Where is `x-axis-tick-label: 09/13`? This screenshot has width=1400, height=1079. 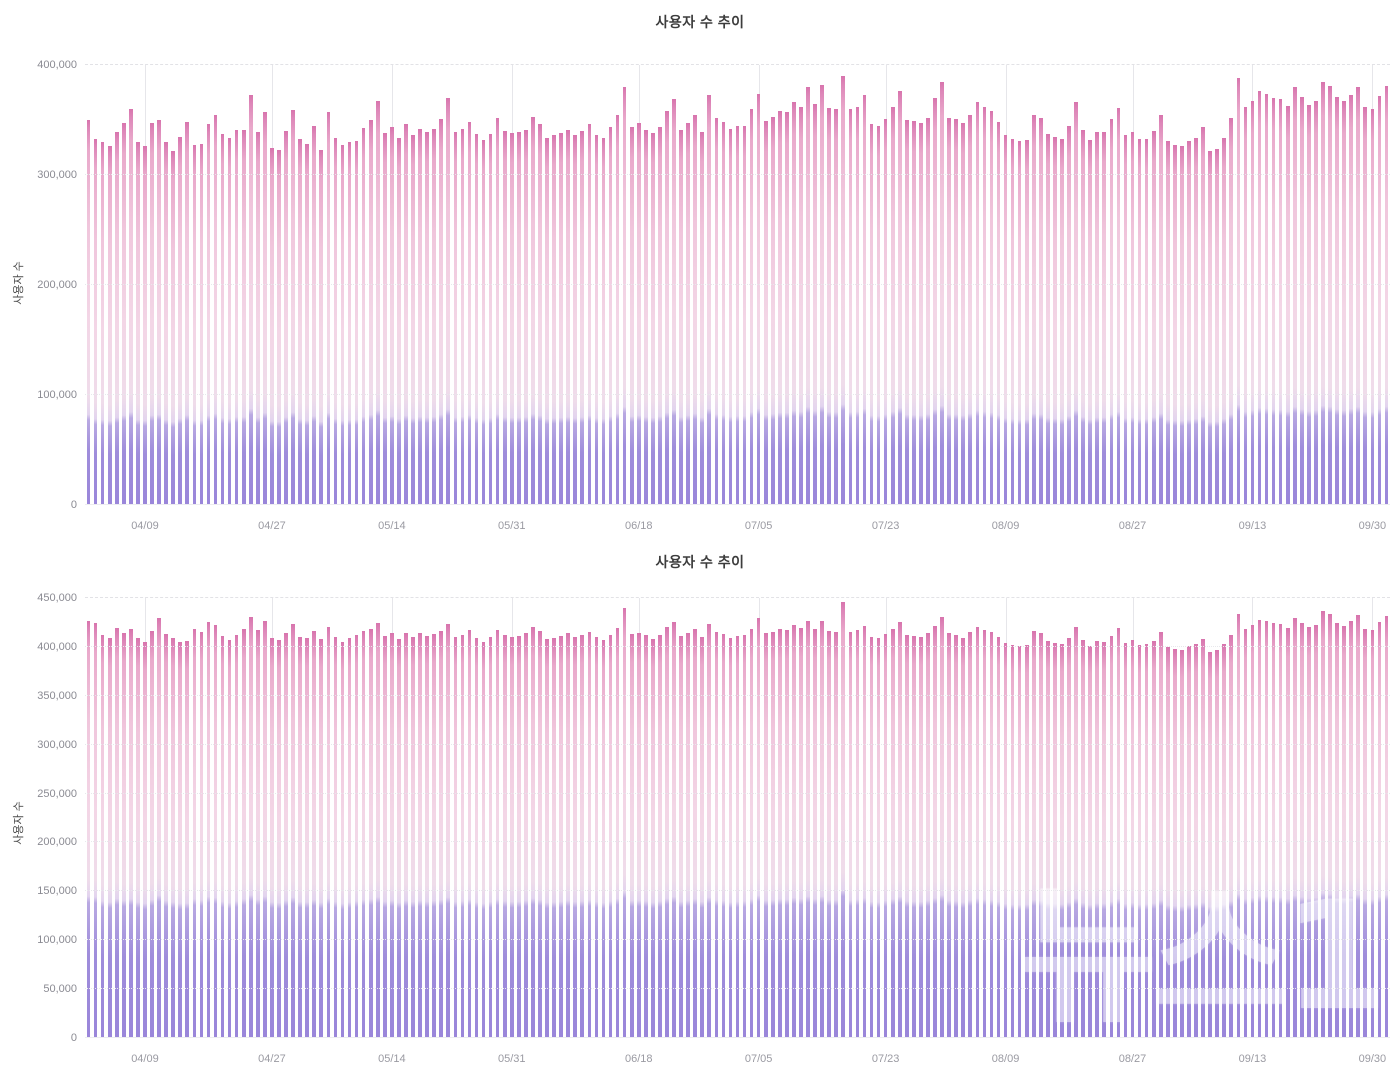 x-axis-tick-label: 09/13 is located at coordinates (1252, 526).